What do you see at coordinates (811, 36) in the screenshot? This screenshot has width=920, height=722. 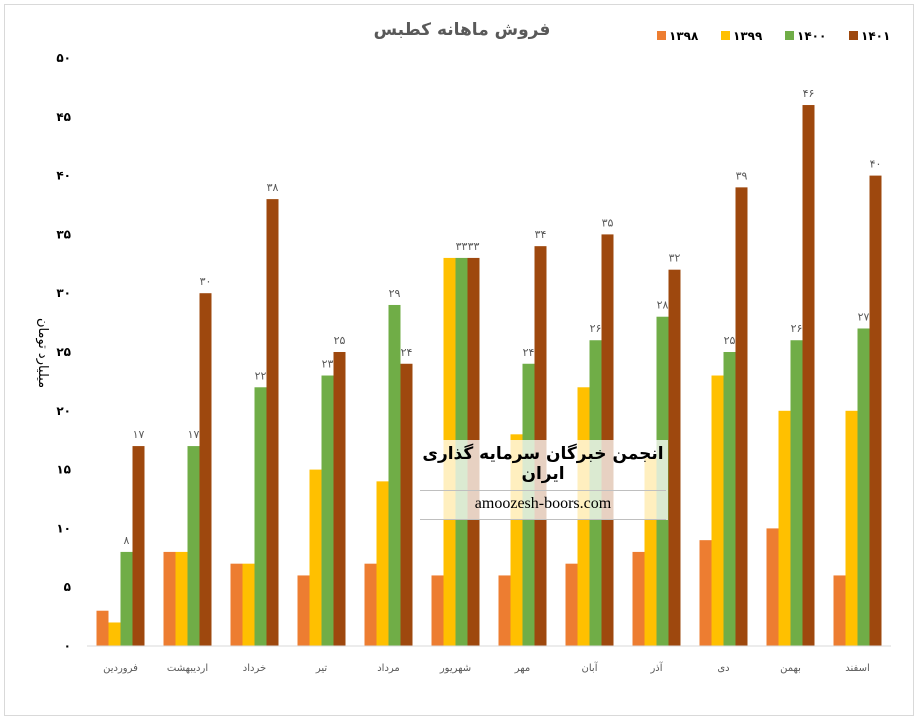 I see `legend-label: ۱۴۰۰` at bounding box center [811, 36].